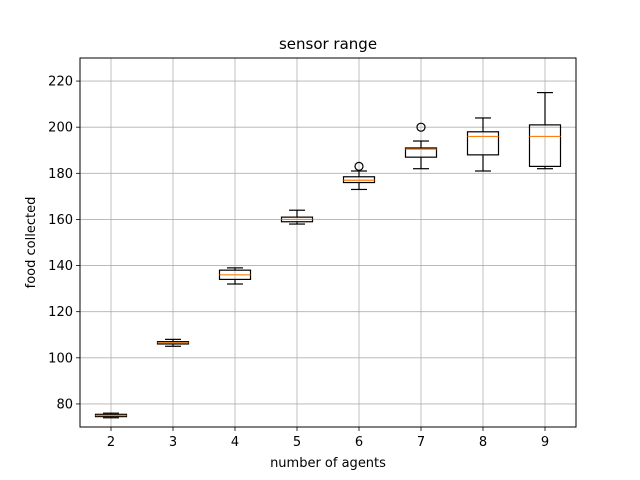  Describe the element at coordinates (173, 442) in the screenshot. I see `x-tick-label: 3` at that location.